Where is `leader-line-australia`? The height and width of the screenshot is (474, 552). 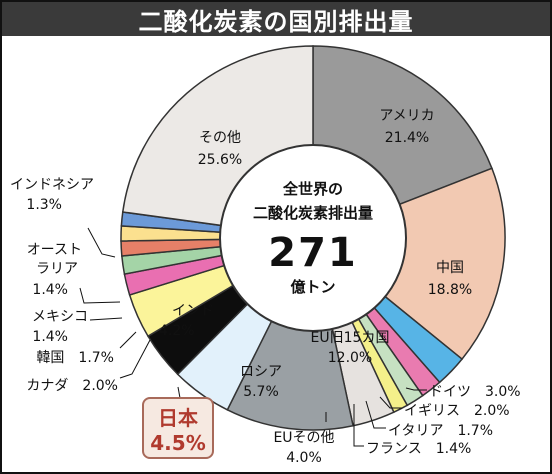
leader-line-australia is located at coordinates (100, 295).